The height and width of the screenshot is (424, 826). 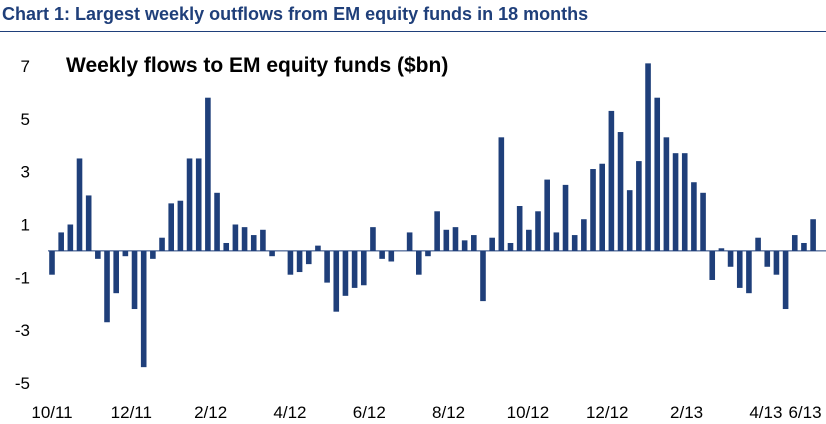 I want to click on x-tick-label: 10/12, so click(x=528, y=412).